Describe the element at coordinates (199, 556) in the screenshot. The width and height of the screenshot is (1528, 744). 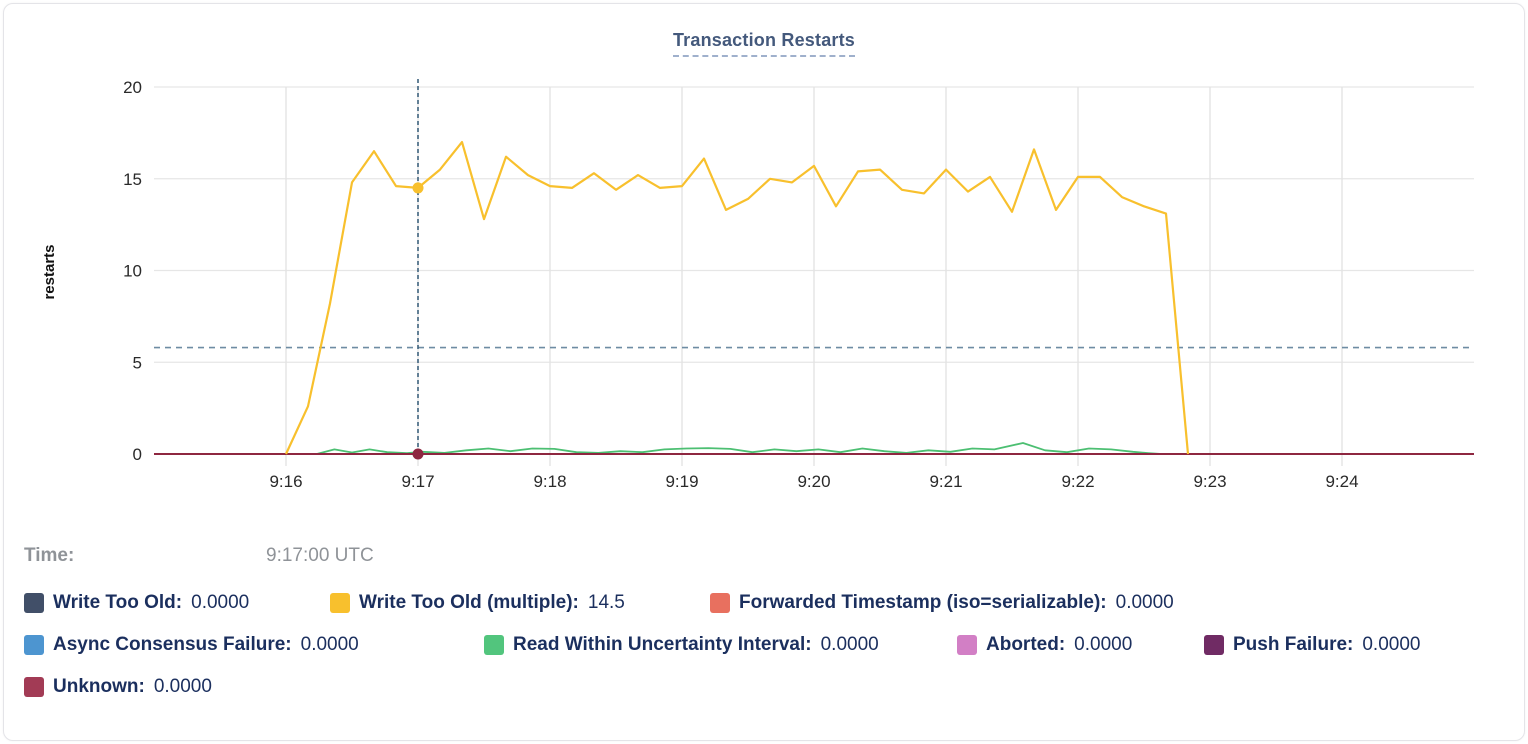
I see `time-row: Time: 9:17:00 UTC` at that location.